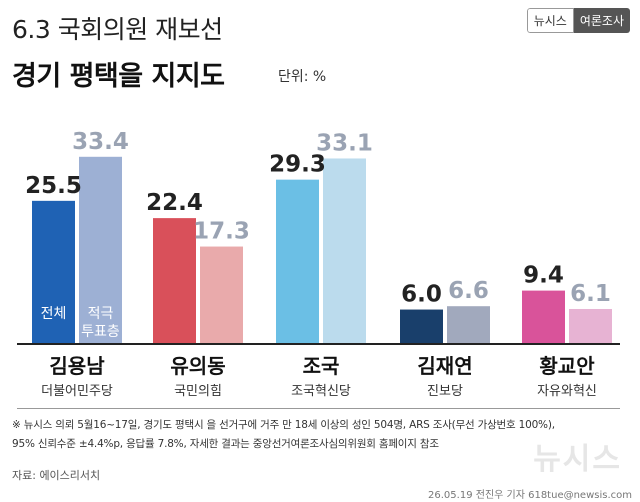  What do you see at coordinates (318, 408) in the screenshot?
I see `footer-divider` at bounding box center [318, 408].